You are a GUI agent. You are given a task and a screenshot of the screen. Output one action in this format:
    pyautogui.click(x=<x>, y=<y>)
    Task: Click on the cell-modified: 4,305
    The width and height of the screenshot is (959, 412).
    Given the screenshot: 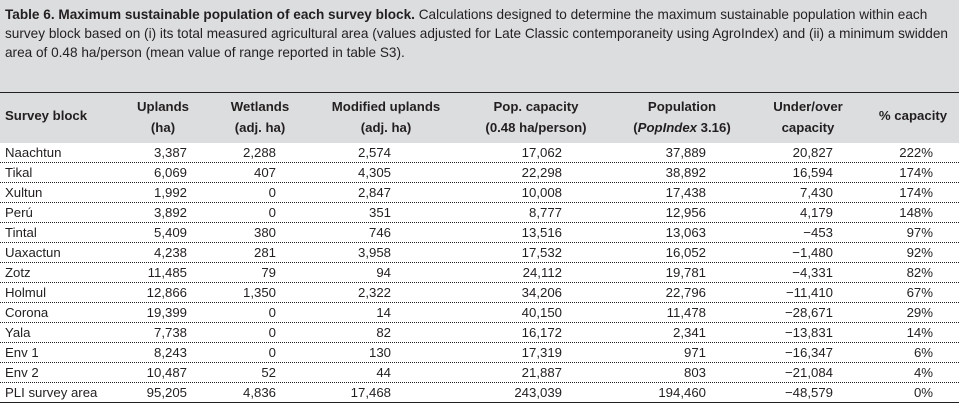 What is the action you would take?
    pyautogui.click(x=374, y=172)
    